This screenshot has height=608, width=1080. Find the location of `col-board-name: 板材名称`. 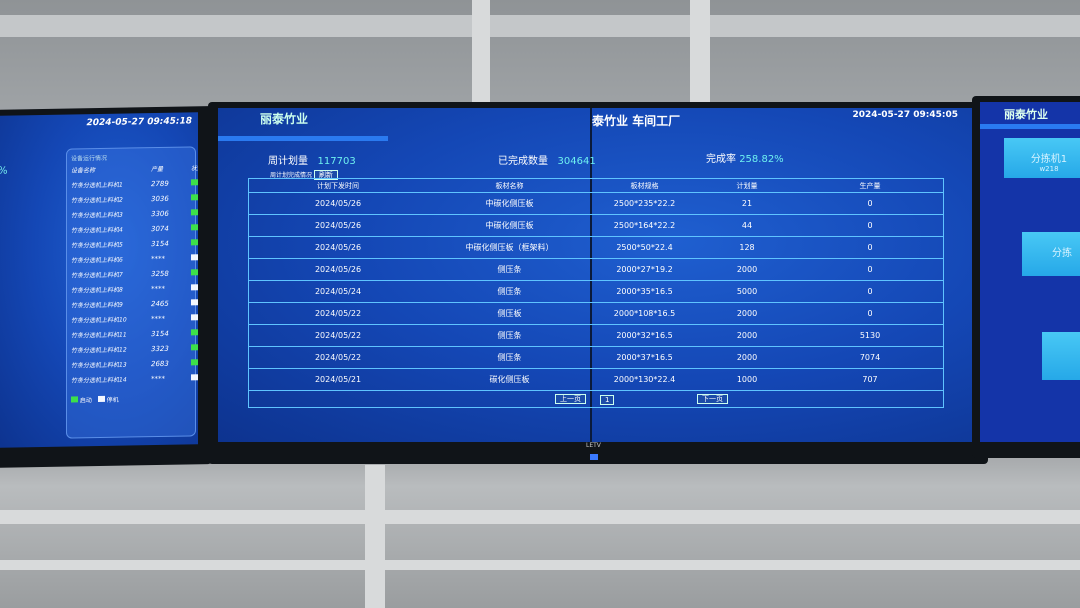

col-board-name: 板材名称 is located at coordinates (509, 185).